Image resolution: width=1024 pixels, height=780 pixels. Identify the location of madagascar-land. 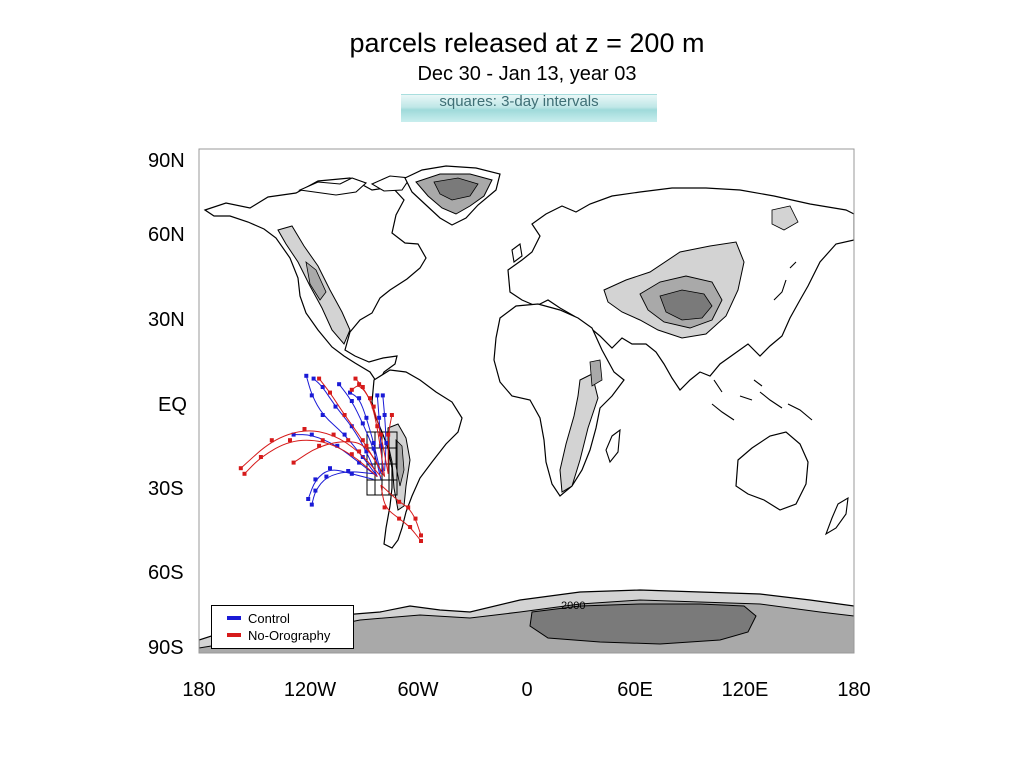
(613, 446).